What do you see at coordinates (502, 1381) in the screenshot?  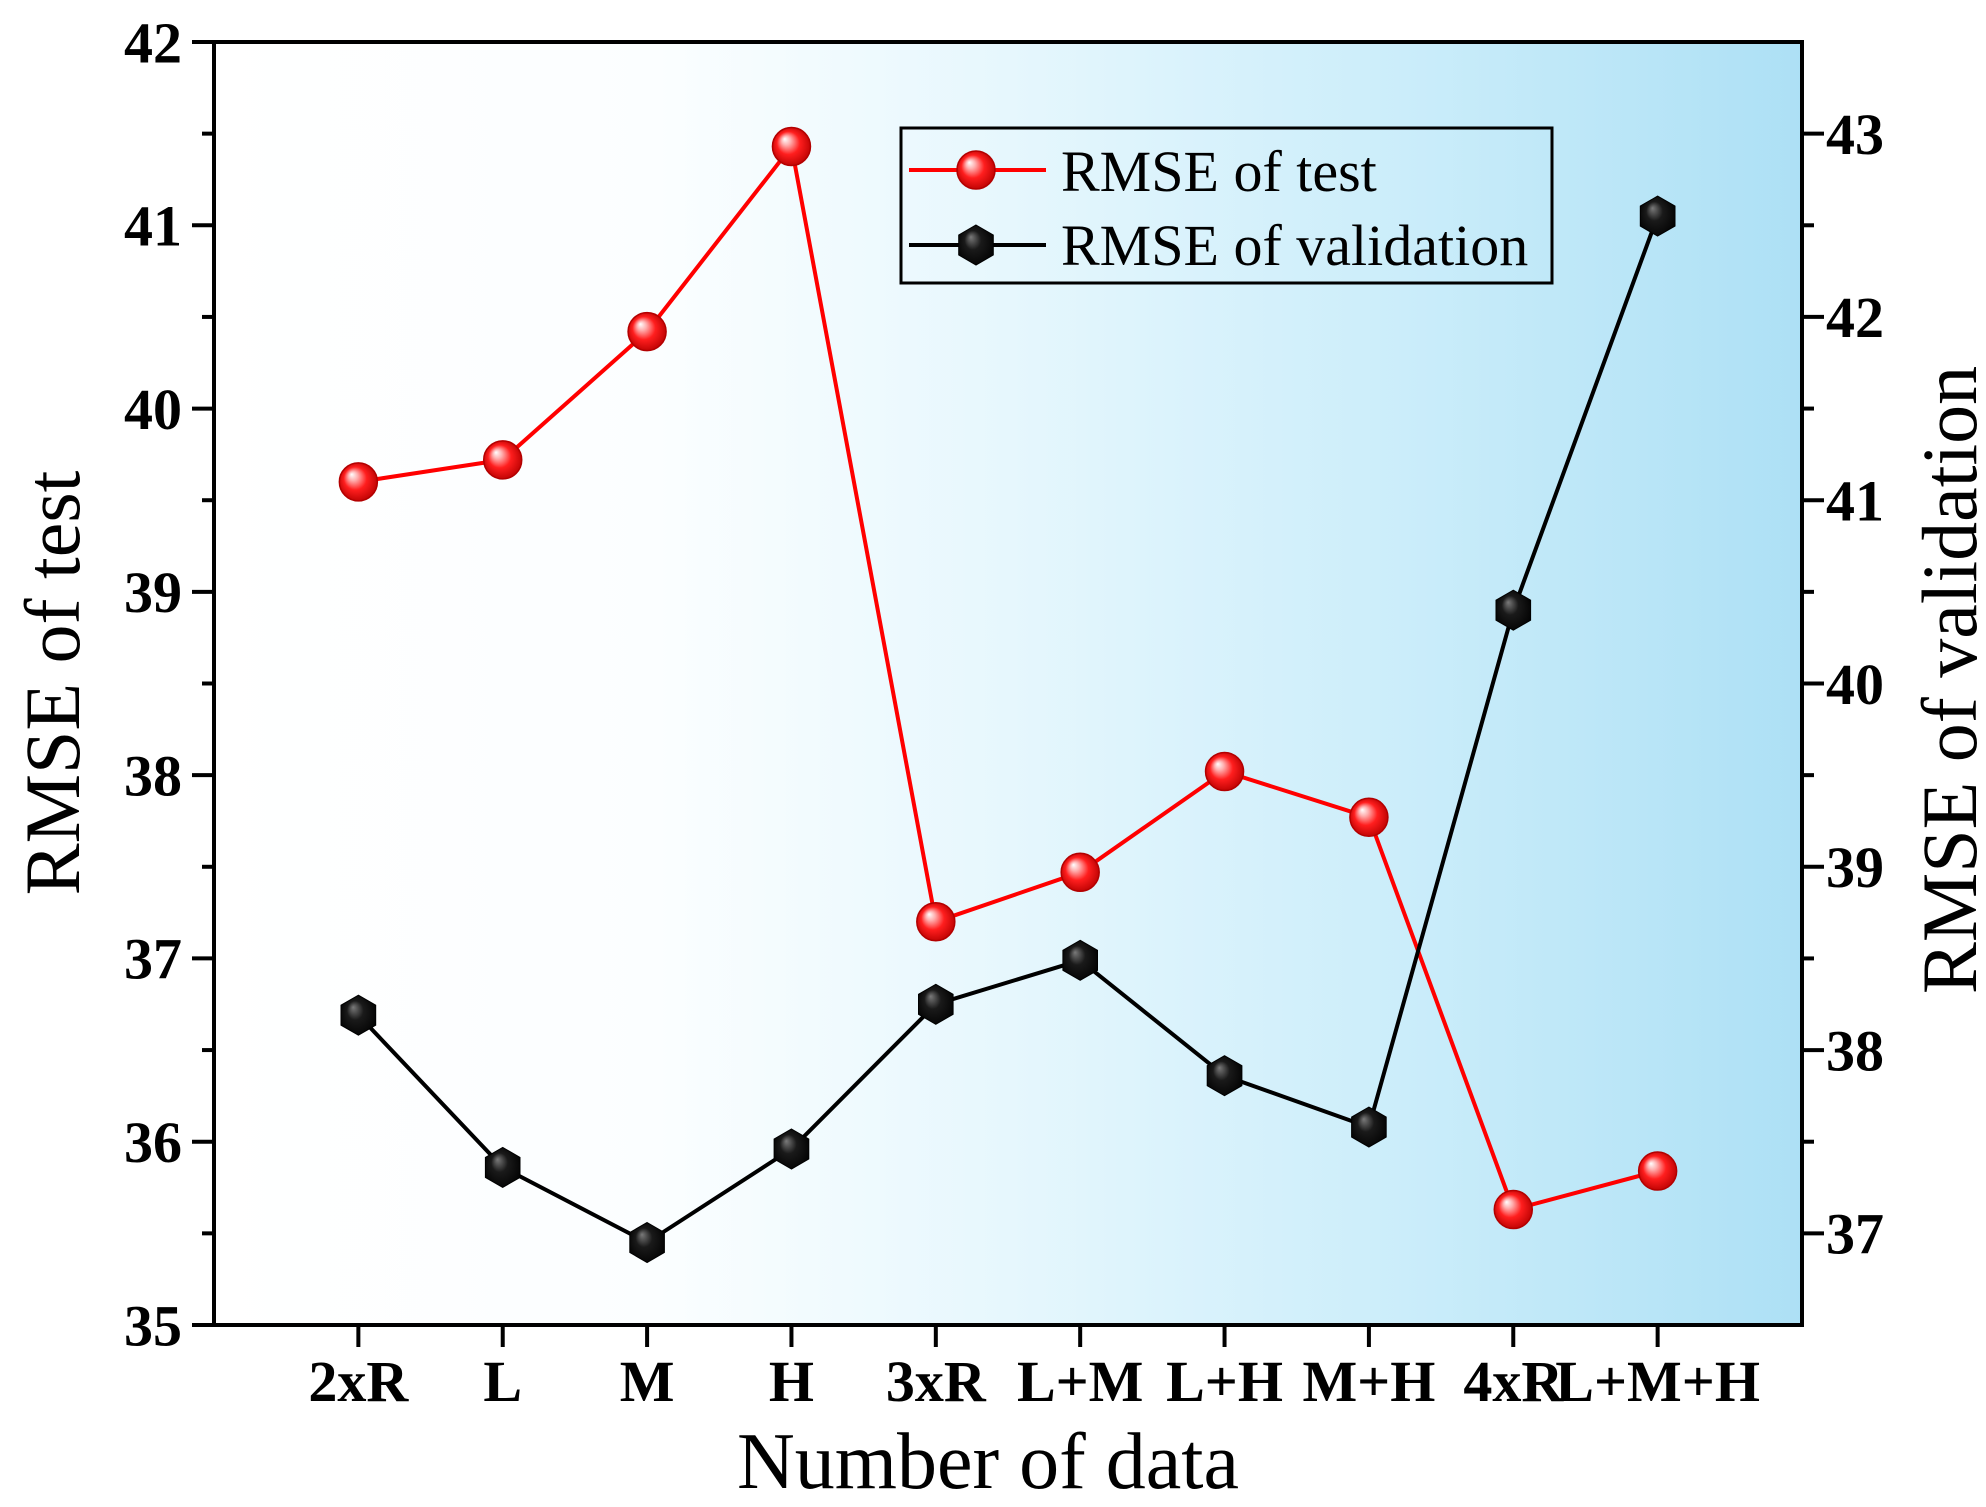 I see `x-tick-label: L` at bounding box center [502, 1381].